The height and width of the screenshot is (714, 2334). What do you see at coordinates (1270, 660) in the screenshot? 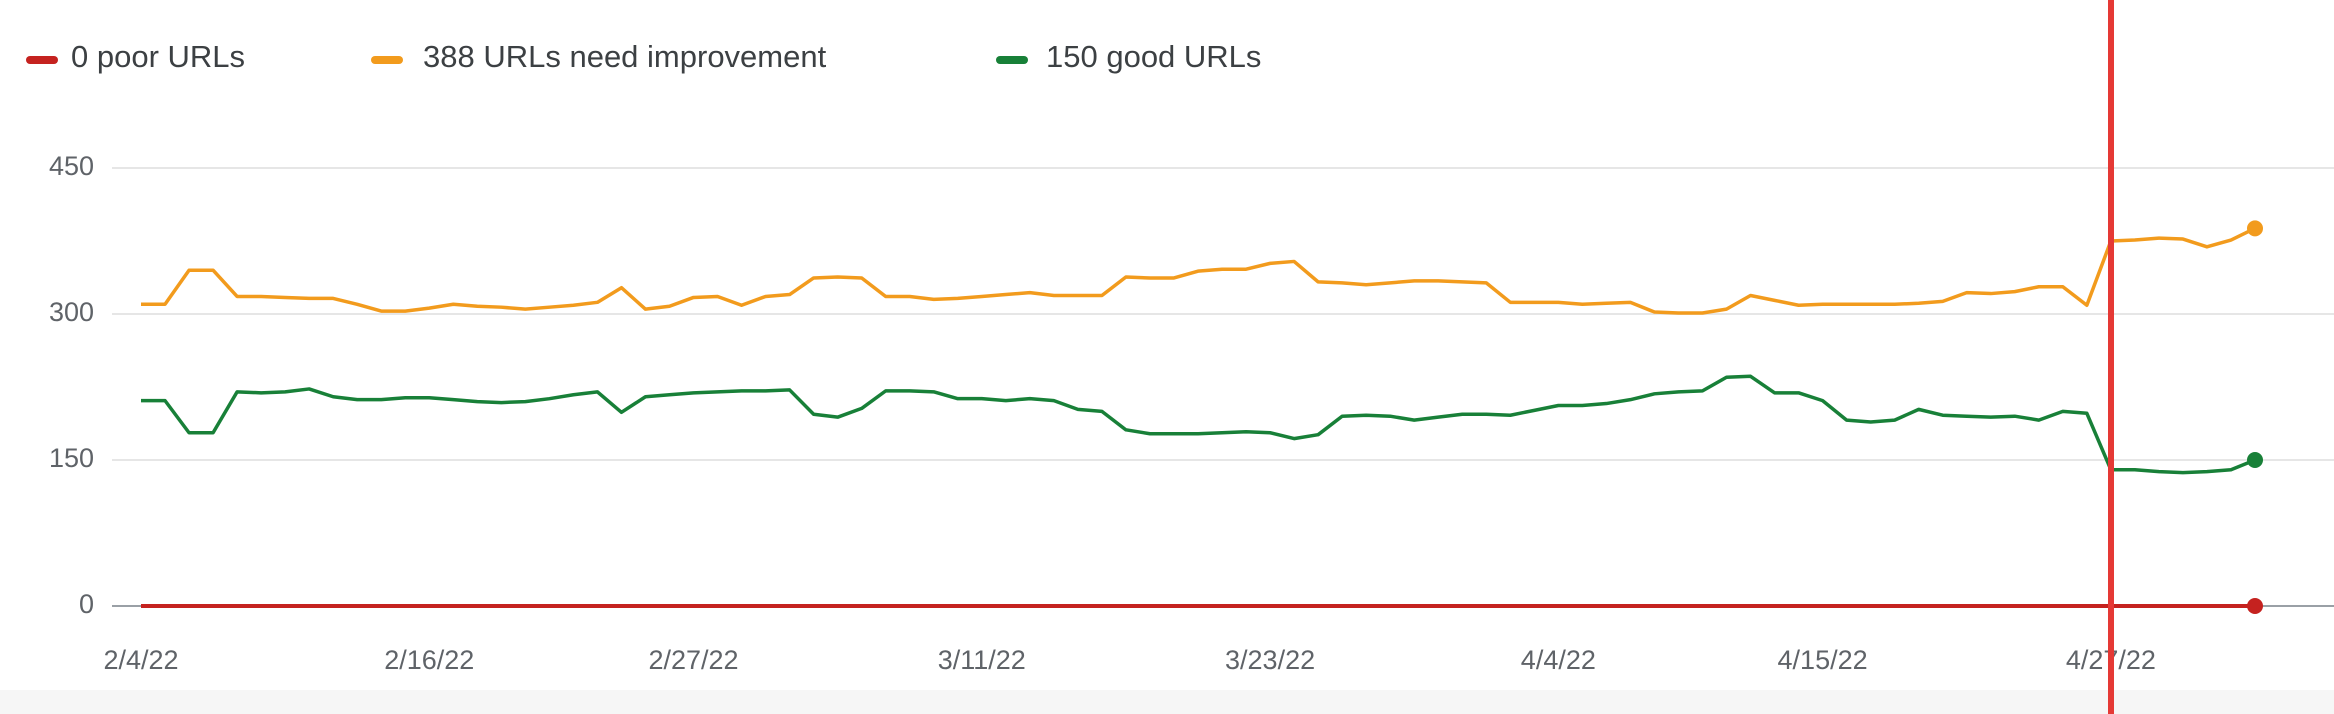
I see `x-tick-label: 3/23/22` at bounding box center [1270, 660].